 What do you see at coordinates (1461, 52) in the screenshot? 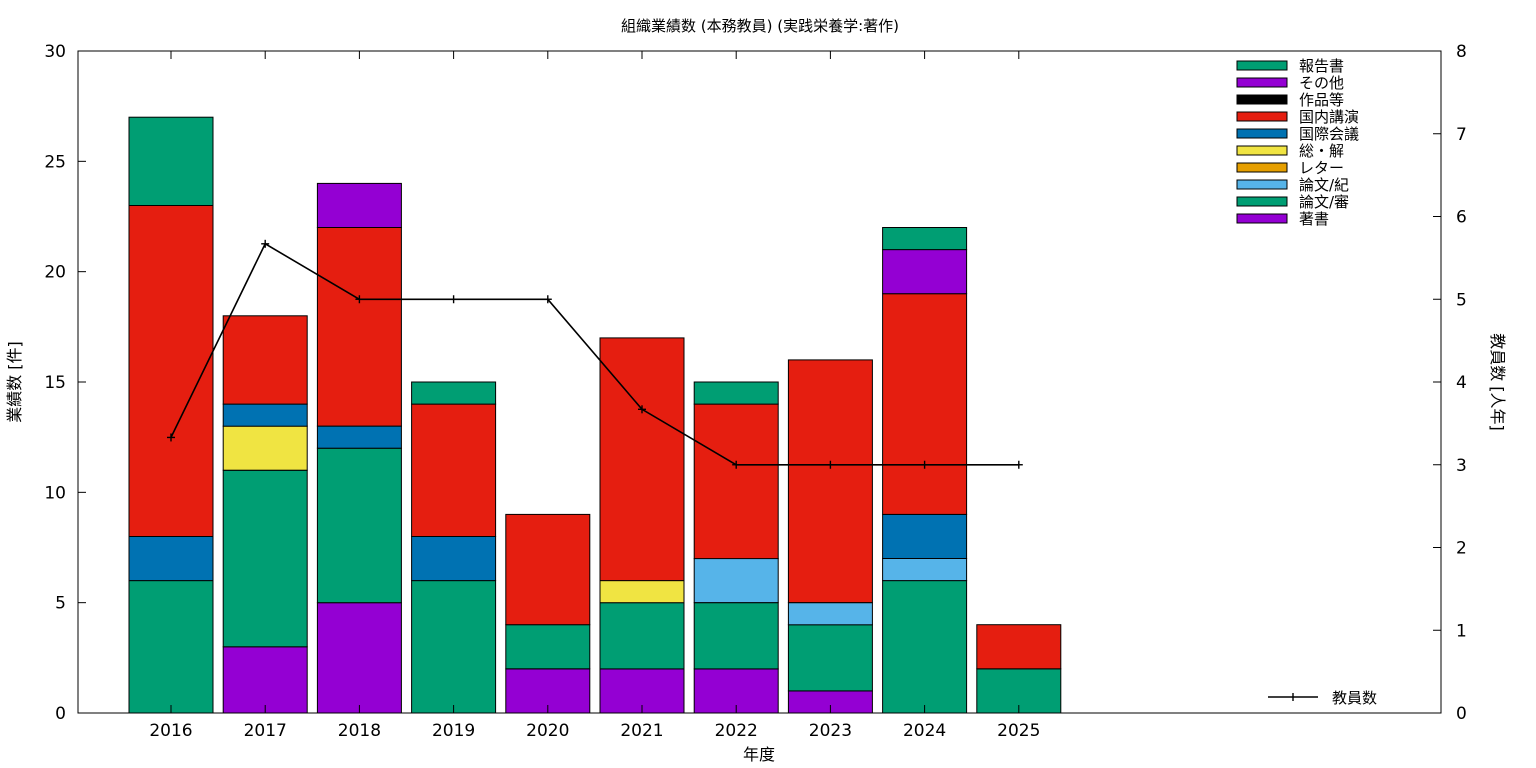
I see `y2-tick-label: 8` at bounding box center [1461, 52].